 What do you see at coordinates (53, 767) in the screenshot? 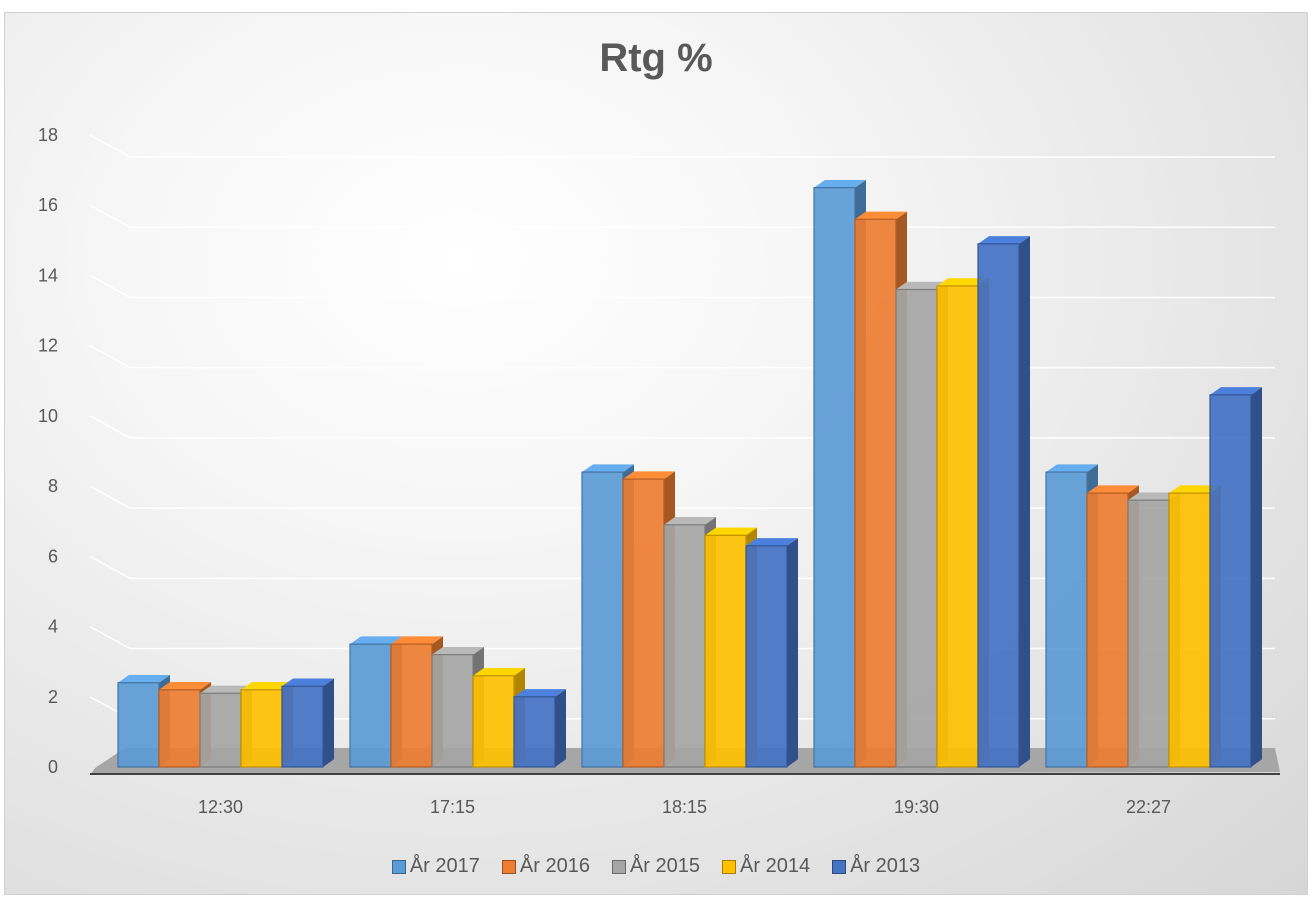
I see `y-tick-label: 0` at bounding box center [53, 767].